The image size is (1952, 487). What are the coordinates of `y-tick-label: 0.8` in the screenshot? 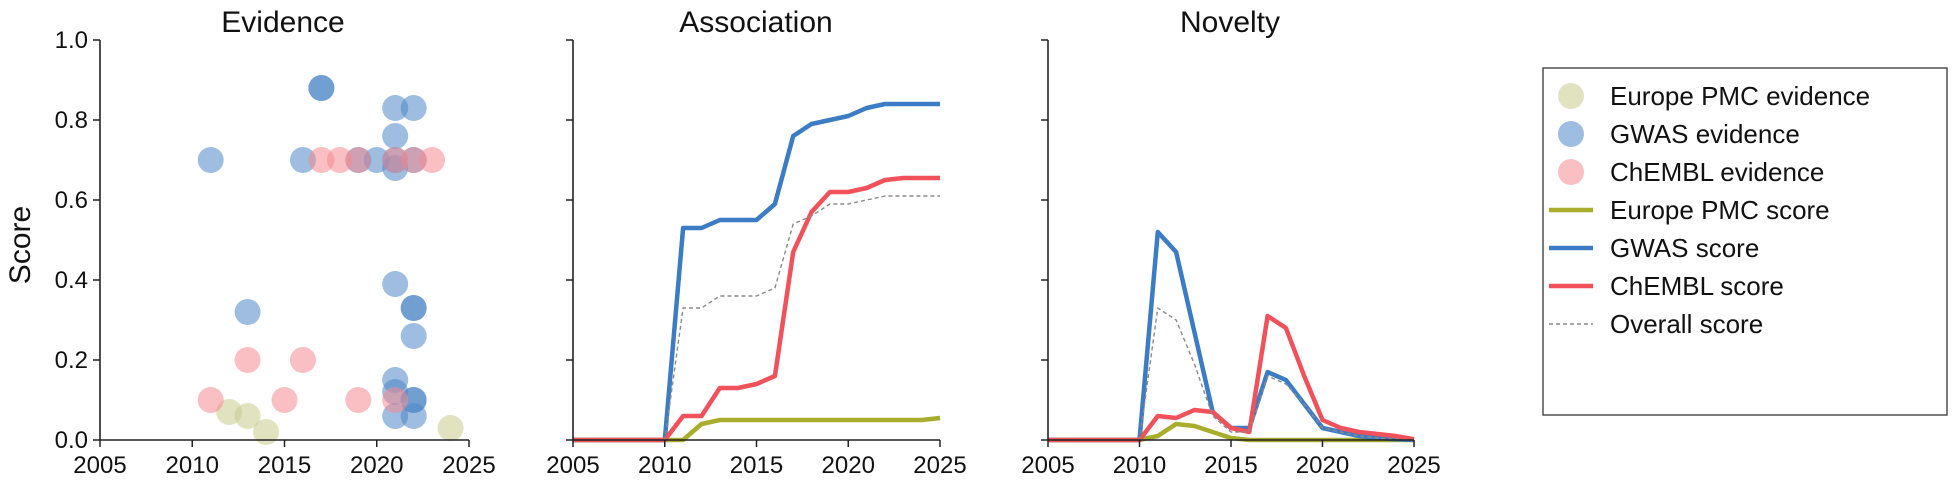 It's located at (71, 120).